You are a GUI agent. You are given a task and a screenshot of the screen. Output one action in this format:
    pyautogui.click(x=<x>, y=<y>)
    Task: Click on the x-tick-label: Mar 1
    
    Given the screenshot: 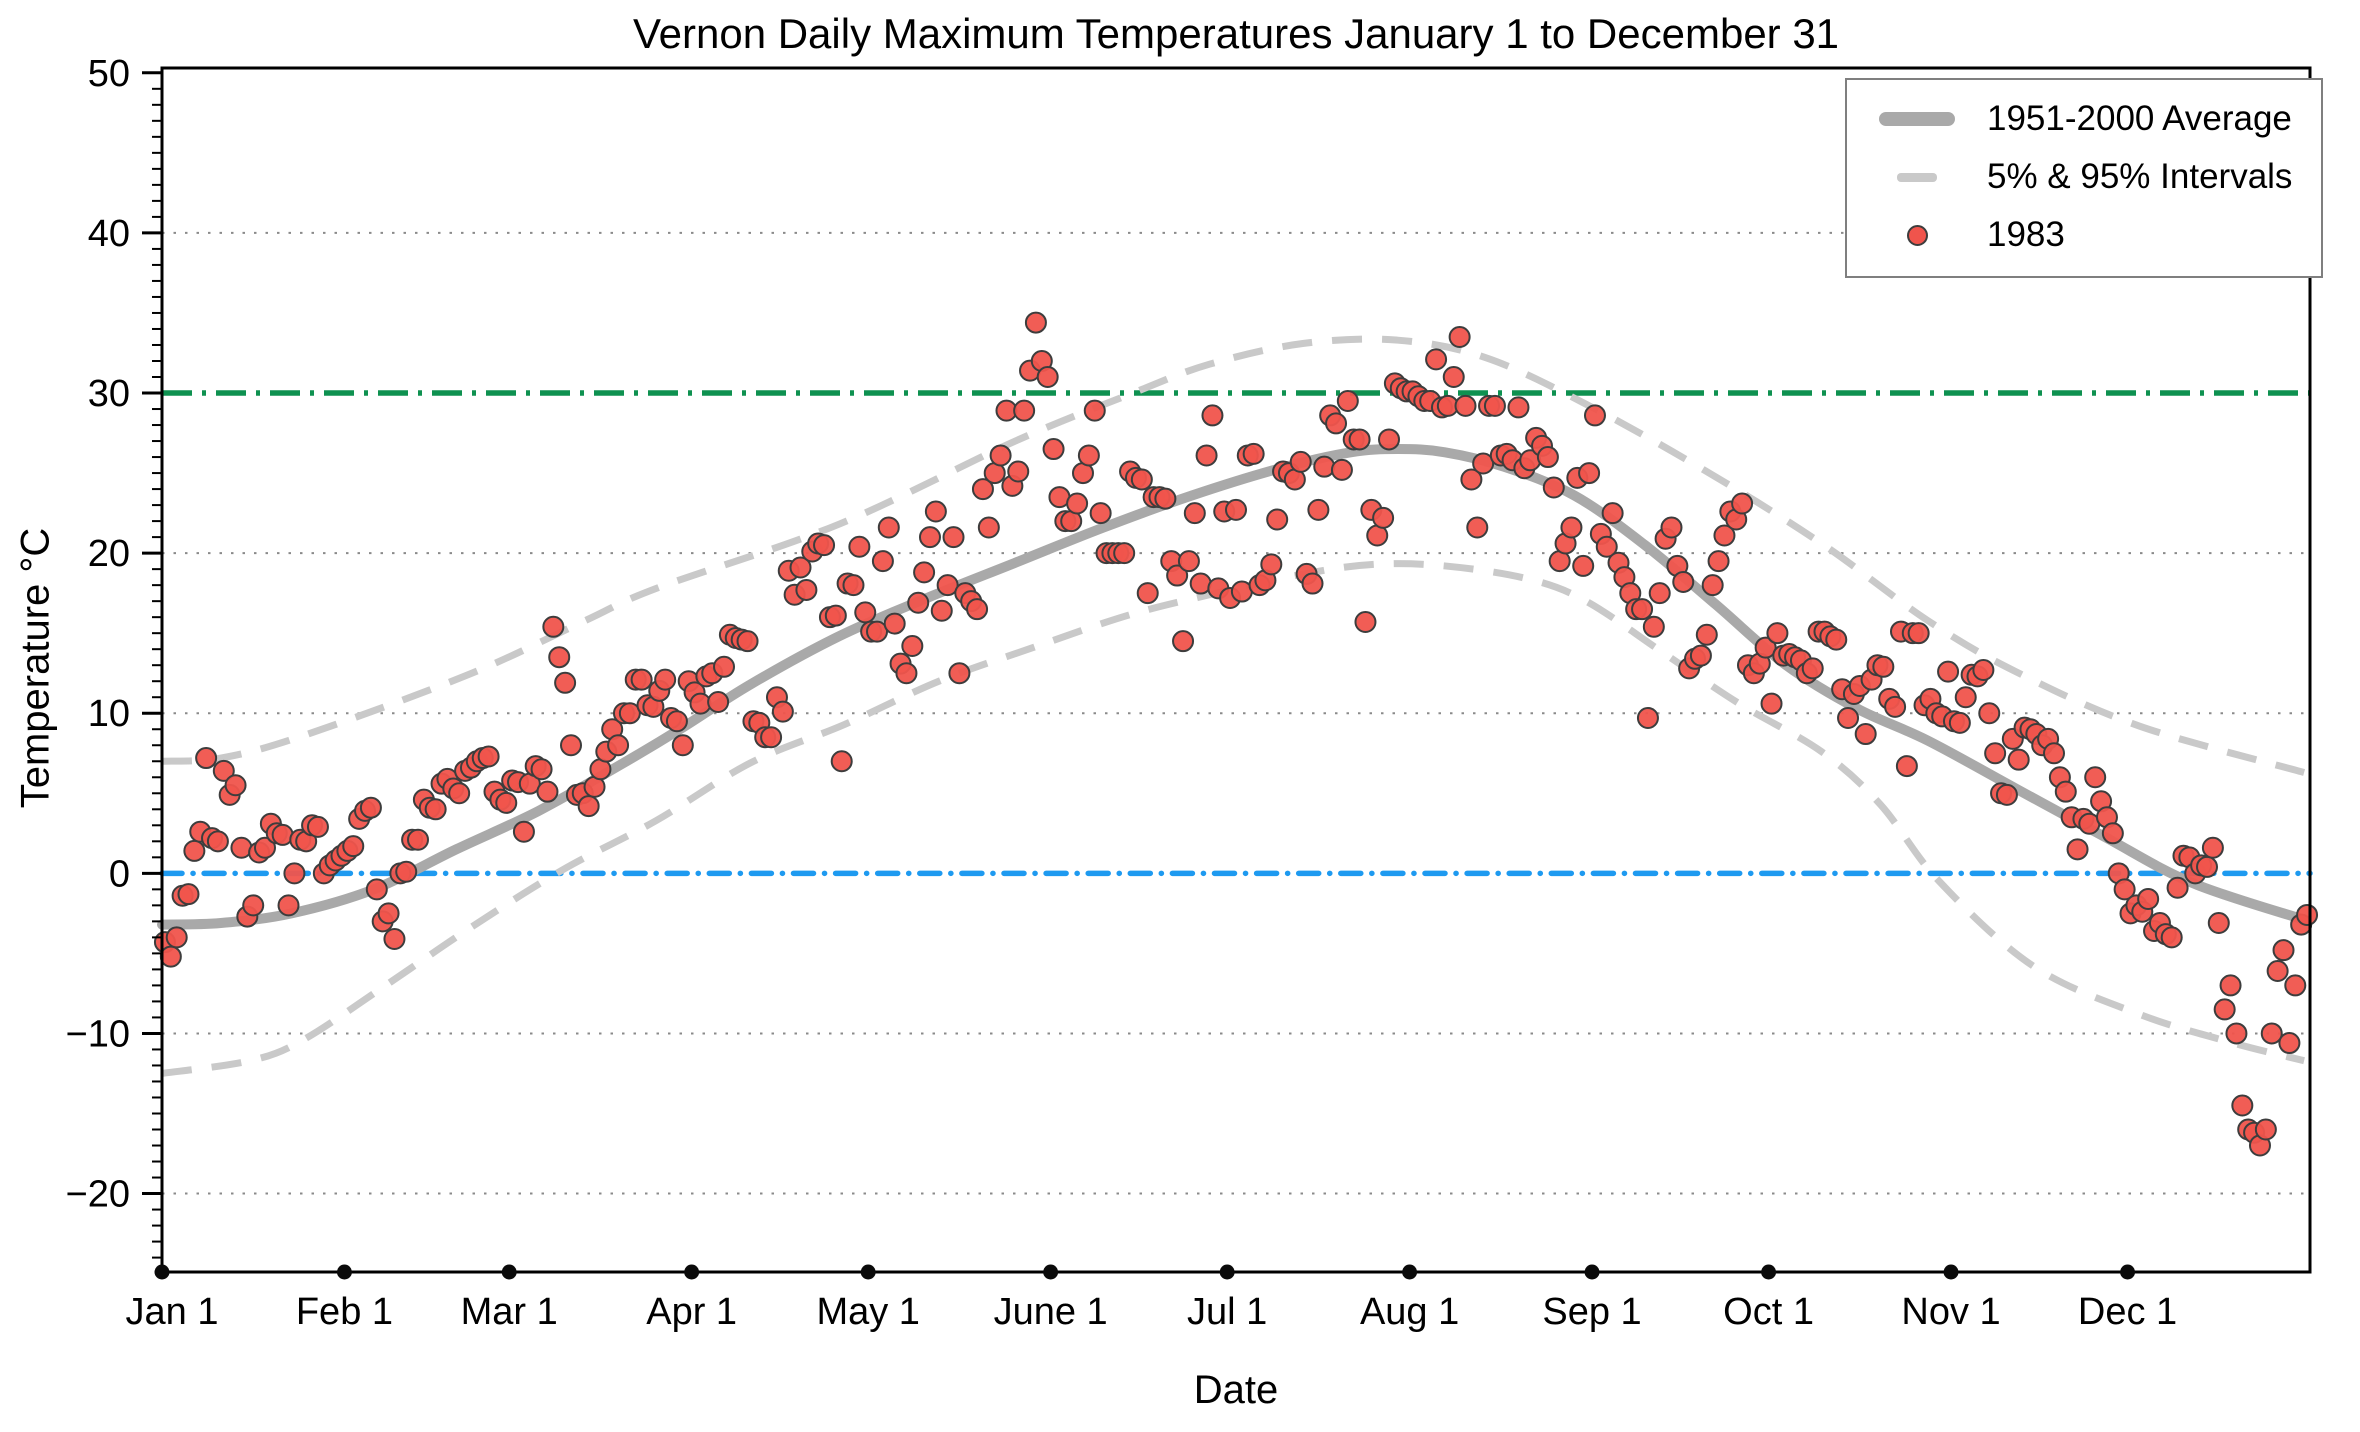 What is the action you would take?
    pyautogui.click(x=509, y=1312)
    